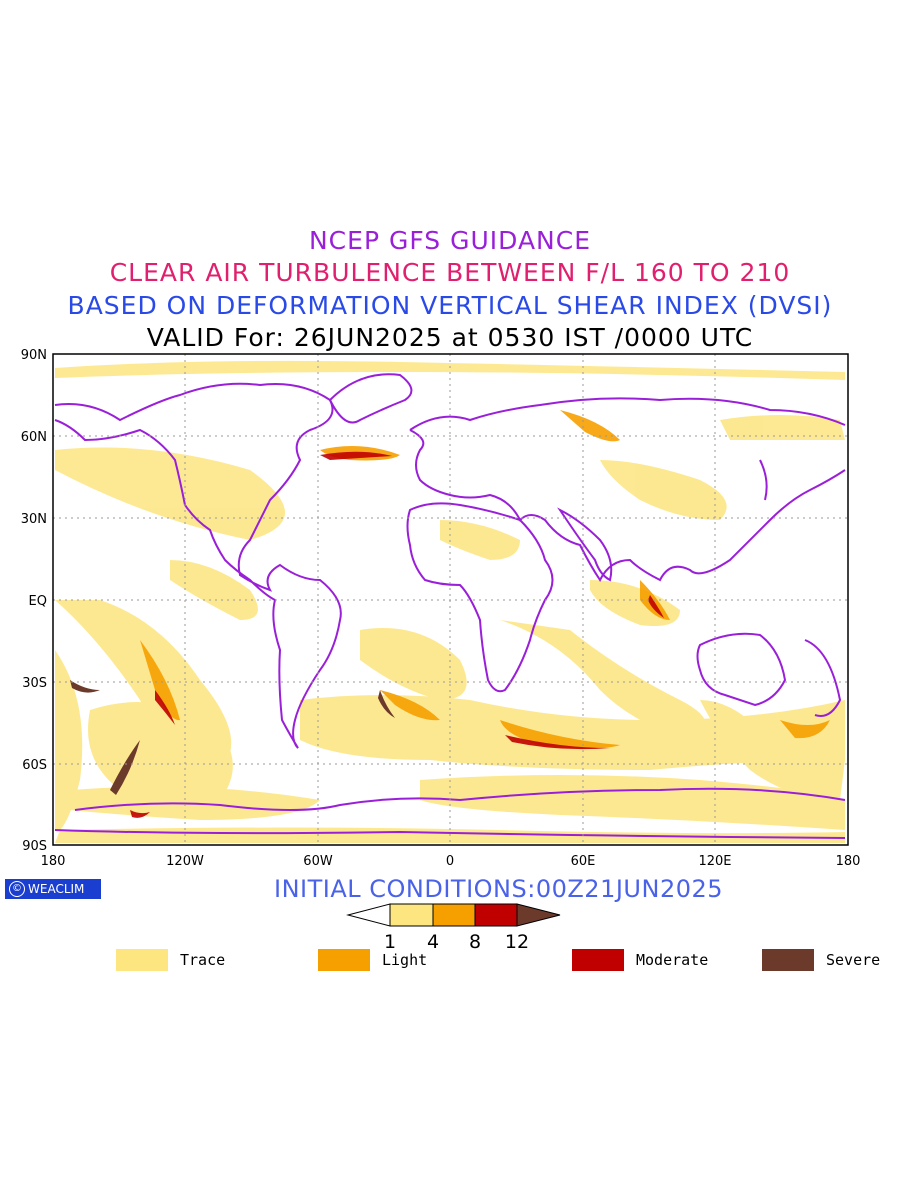  I want to click on x-tick-120w: 120W, so click(185, 861).